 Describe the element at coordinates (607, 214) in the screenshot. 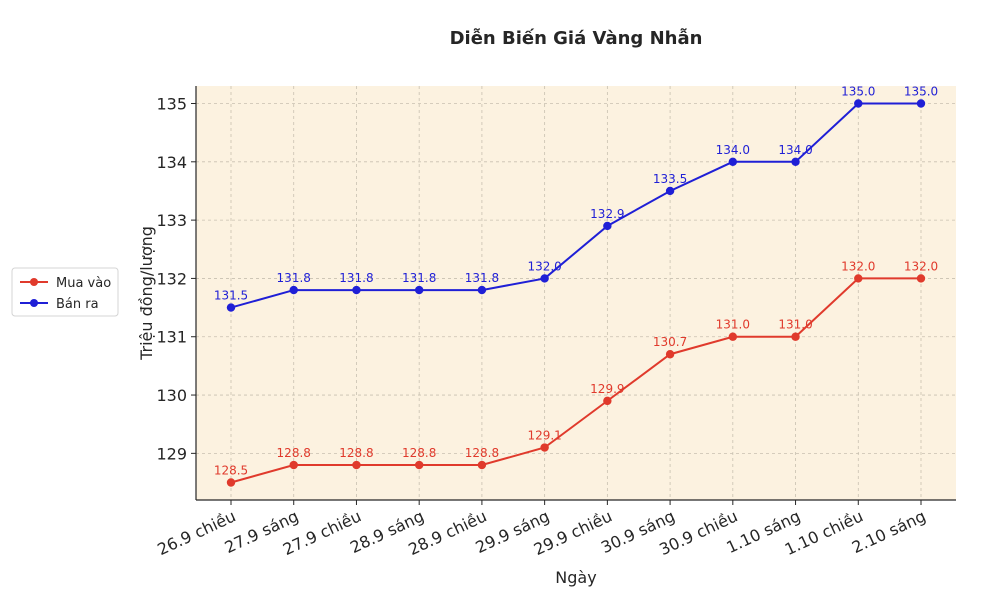

I see `data-label: 132.9` at that location.